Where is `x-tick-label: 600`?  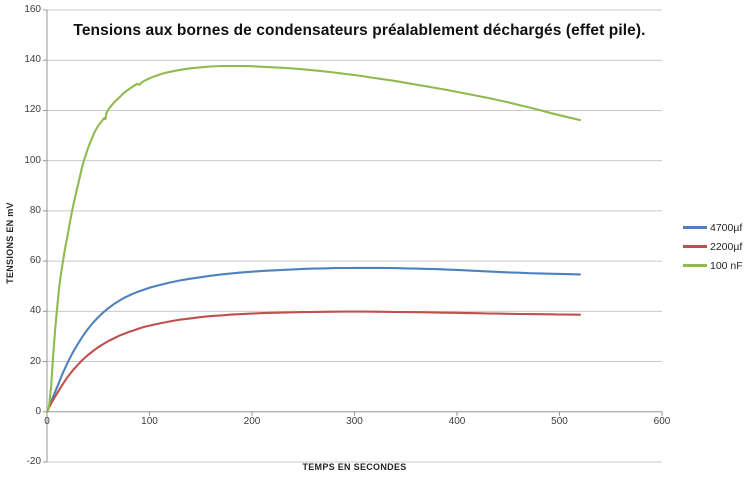 x-tick-label: 600 is located at coordinates (662, 421).